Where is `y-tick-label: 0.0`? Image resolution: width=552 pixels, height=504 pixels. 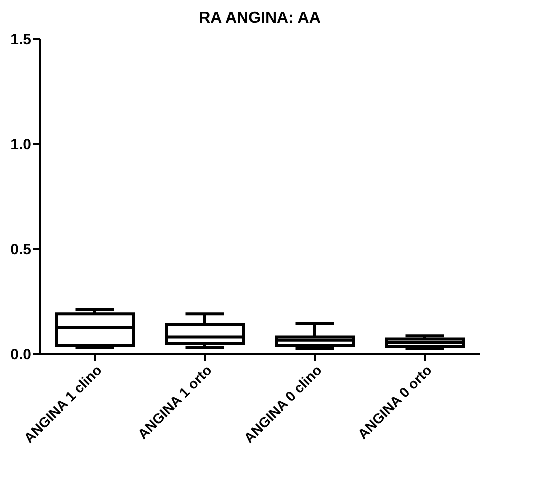 y-tick-label: 0.0 is located at coordinates (21, 355).